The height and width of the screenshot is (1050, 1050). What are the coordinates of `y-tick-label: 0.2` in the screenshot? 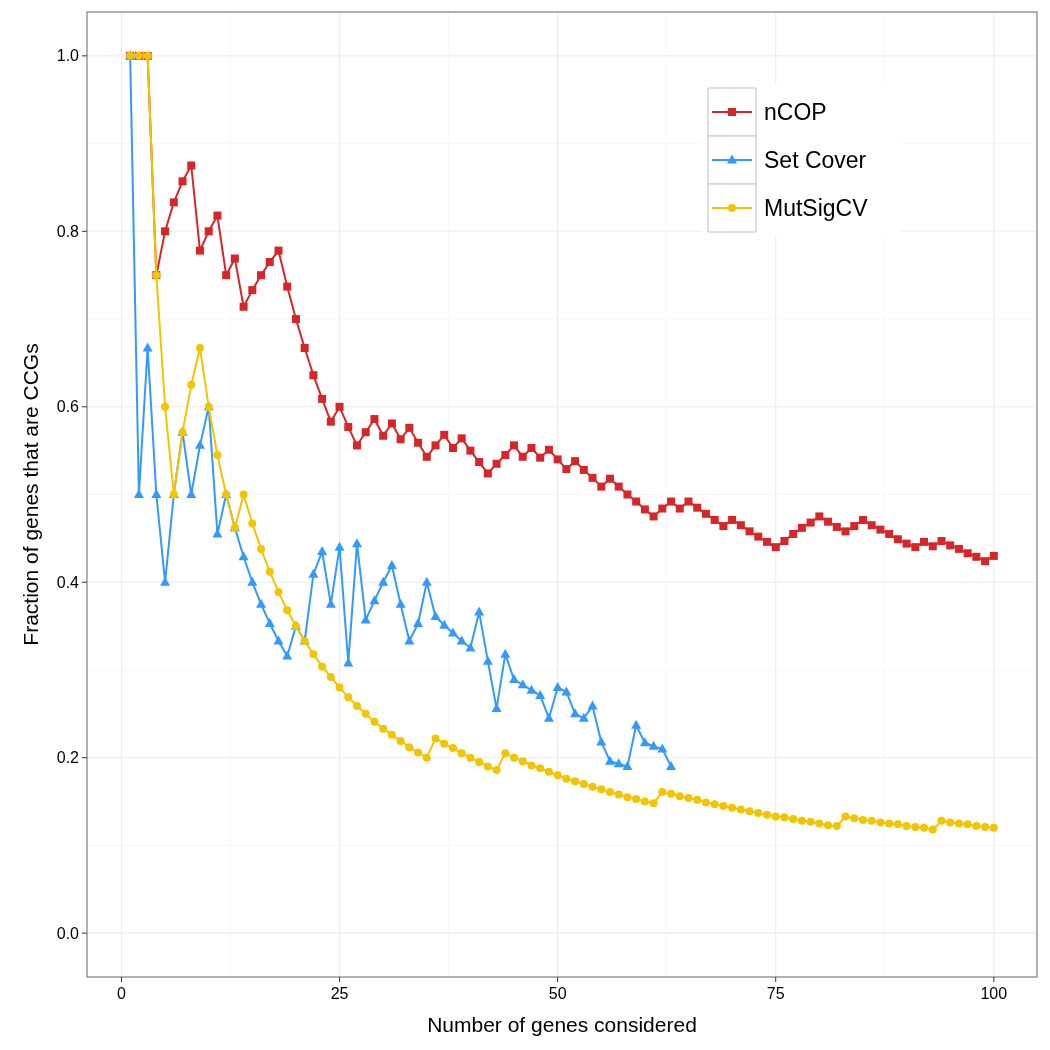 It's located at (68, 758).